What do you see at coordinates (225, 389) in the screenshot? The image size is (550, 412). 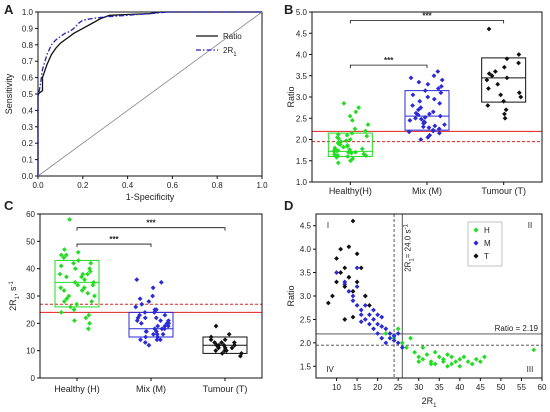 I see `category-label: Tumour (T)` at bounding box center [225, 389].